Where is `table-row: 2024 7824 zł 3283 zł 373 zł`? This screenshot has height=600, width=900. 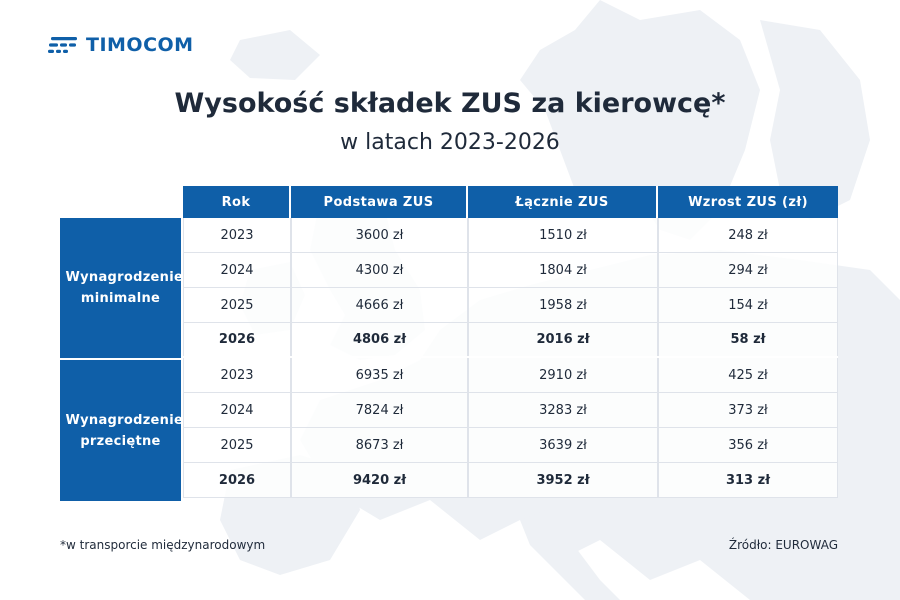
table-row: 2024 7824 zł 3283 zł 373 zł is located at coordinates (510, 410).